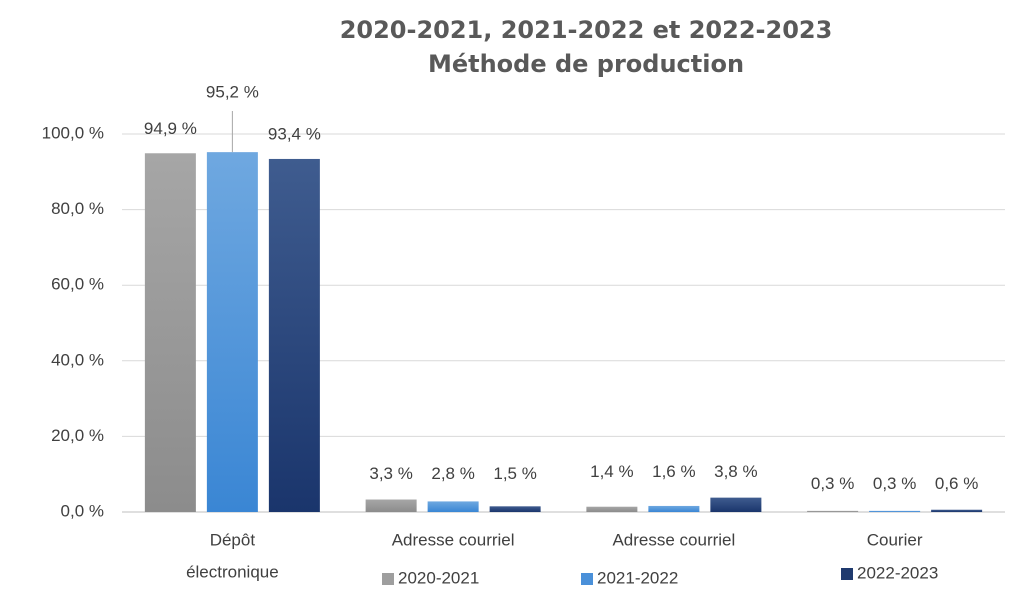 Image resolution: width=1018 pixels, height=590 pixels. I want to click on data-label: 93,4 %, so click(294, 133).